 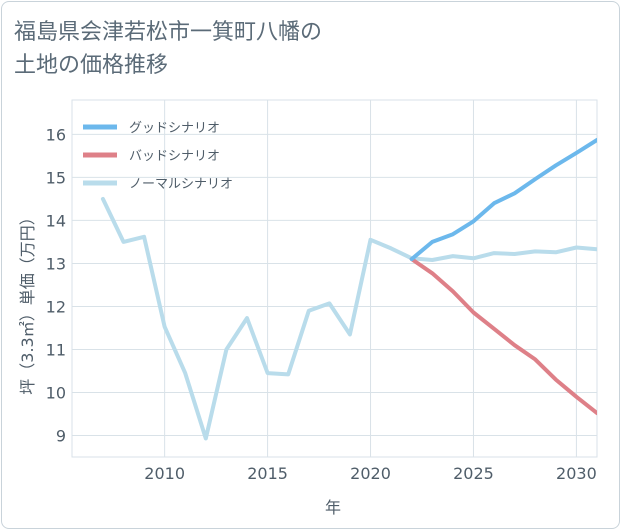 I want to click on y-tick-label: 15, so click(x=56, y=177).